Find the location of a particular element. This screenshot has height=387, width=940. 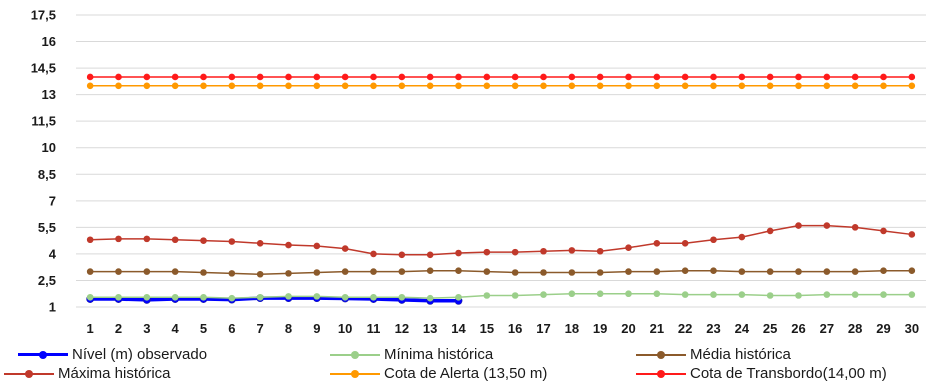

legend-label-media: Média histórica is located at coordinates (740, 354).